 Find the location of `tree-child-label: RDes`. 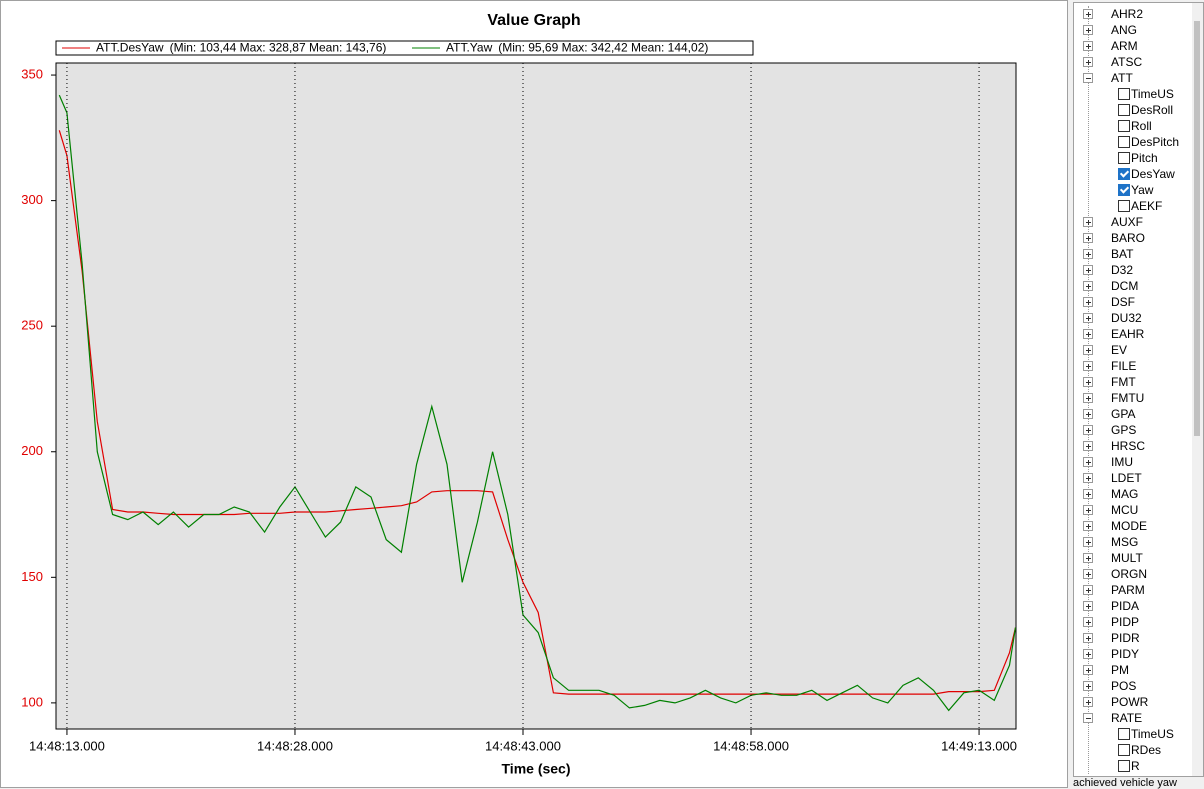

tree-child-label: RDes is located at coordinates (1146, 750).